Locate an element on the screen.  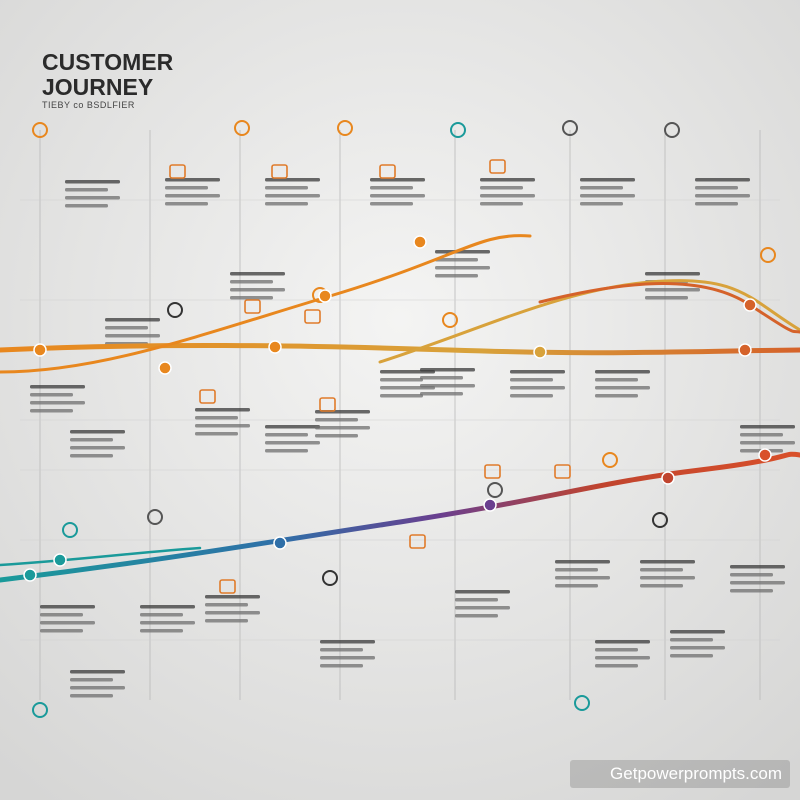
title-line: CUSTOMER is located at coordinates (108, 62).